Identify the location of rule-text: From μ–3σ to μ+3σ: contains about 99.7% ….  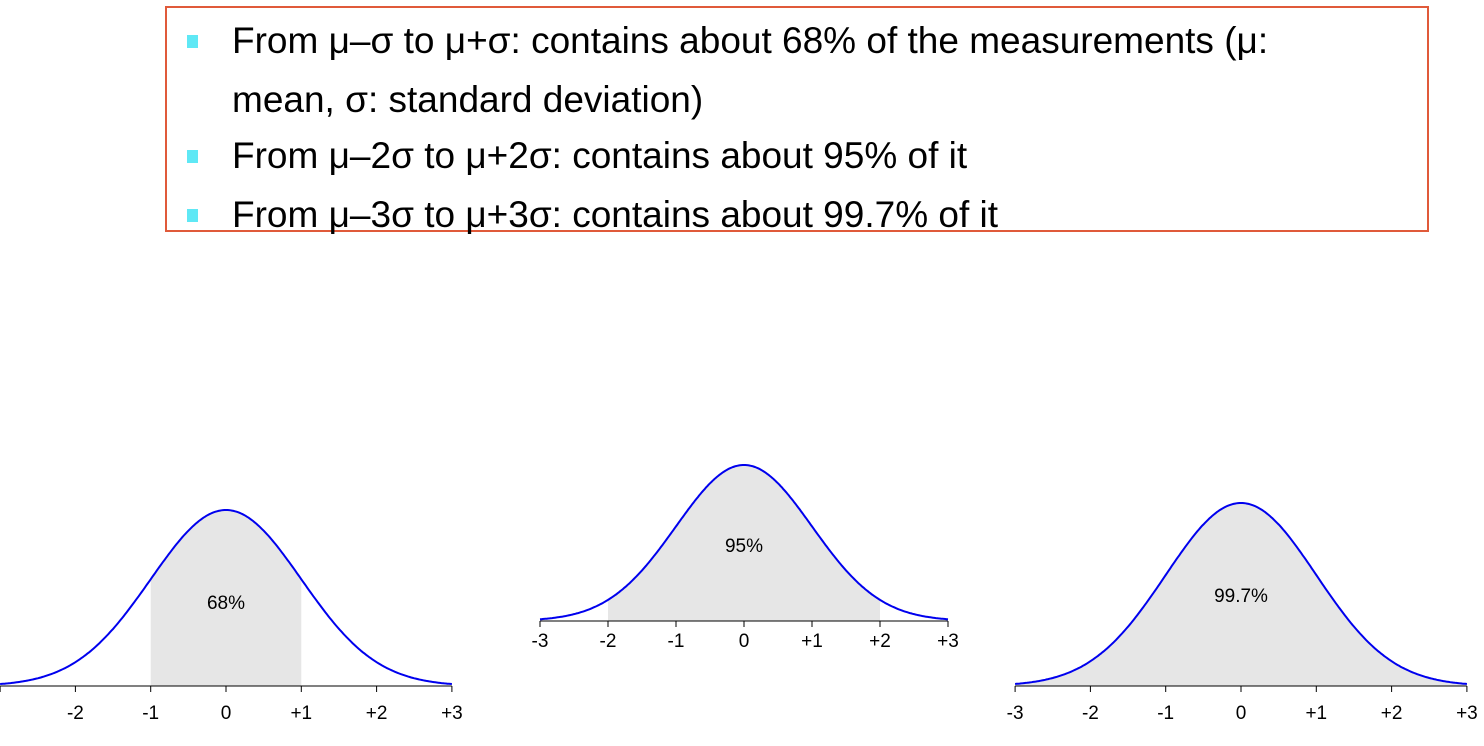
(615, 214).